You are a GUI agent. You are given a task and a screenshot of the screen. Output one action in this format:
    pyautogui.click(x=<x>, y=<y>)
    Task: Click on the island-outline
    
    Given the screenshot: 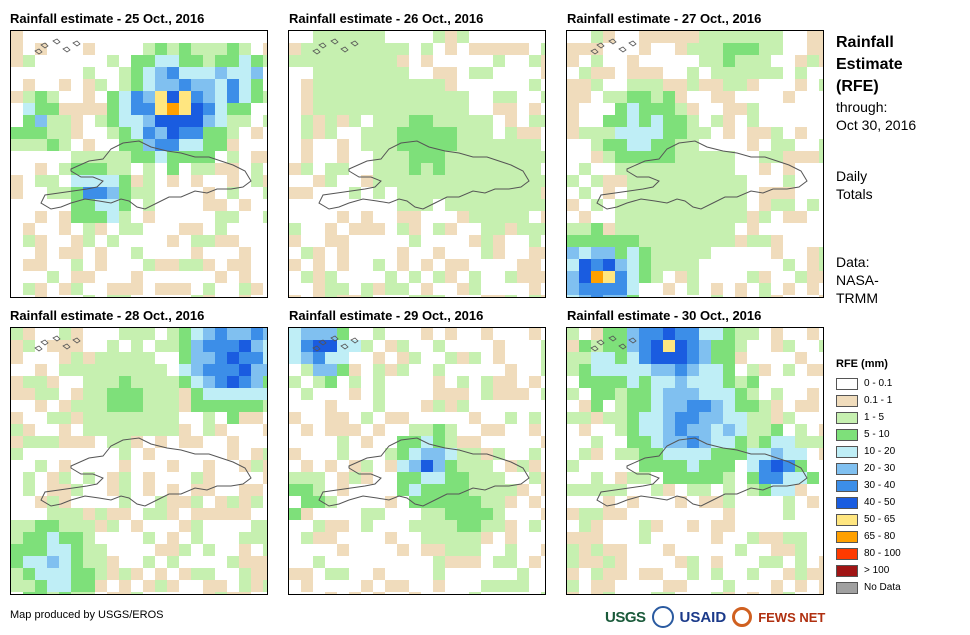 What is the action you would take?
    pyautogui.click(x=612, y=41)
    